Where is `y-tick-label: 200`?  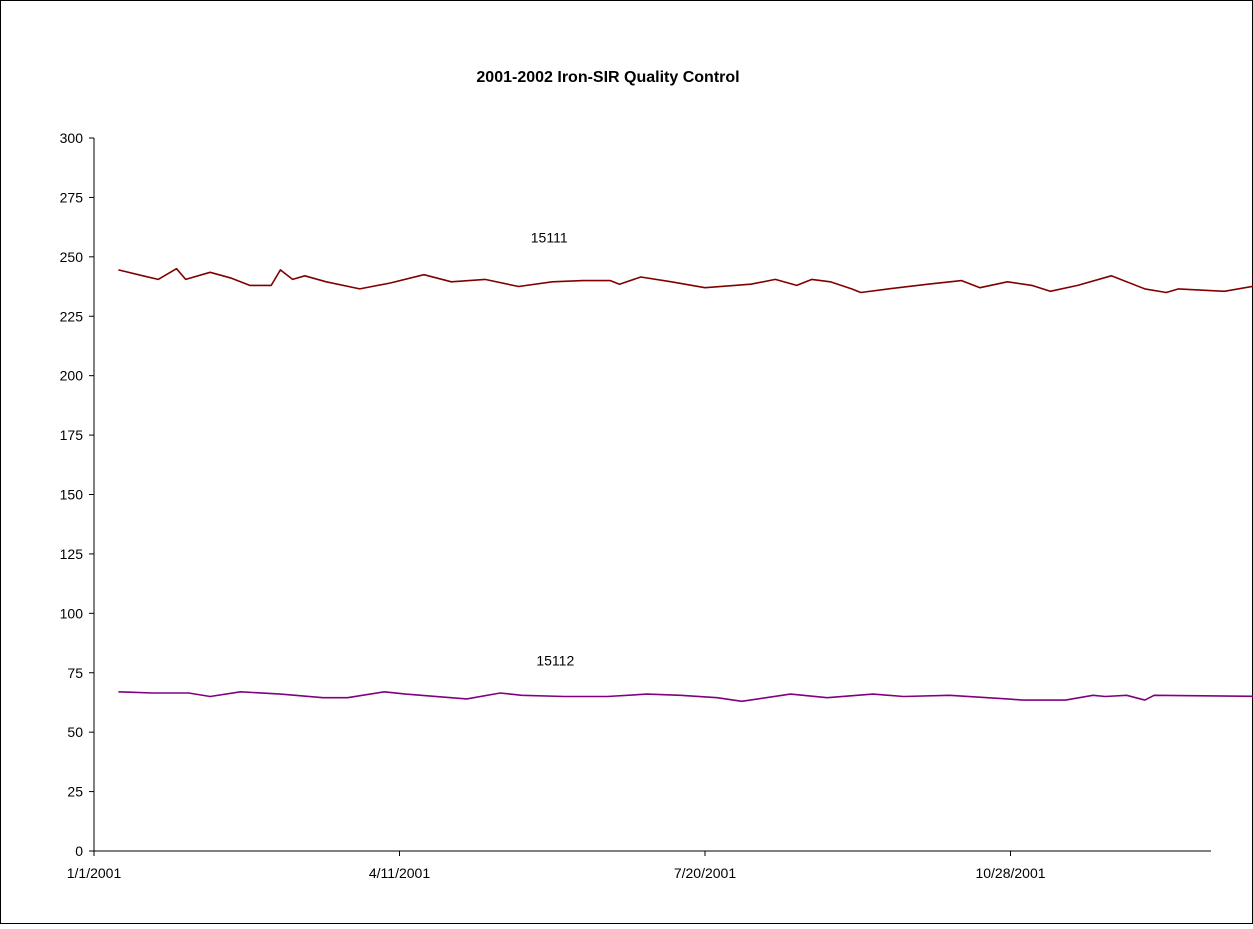 y-tick-label: 200 is located at coordinates (72, 376).